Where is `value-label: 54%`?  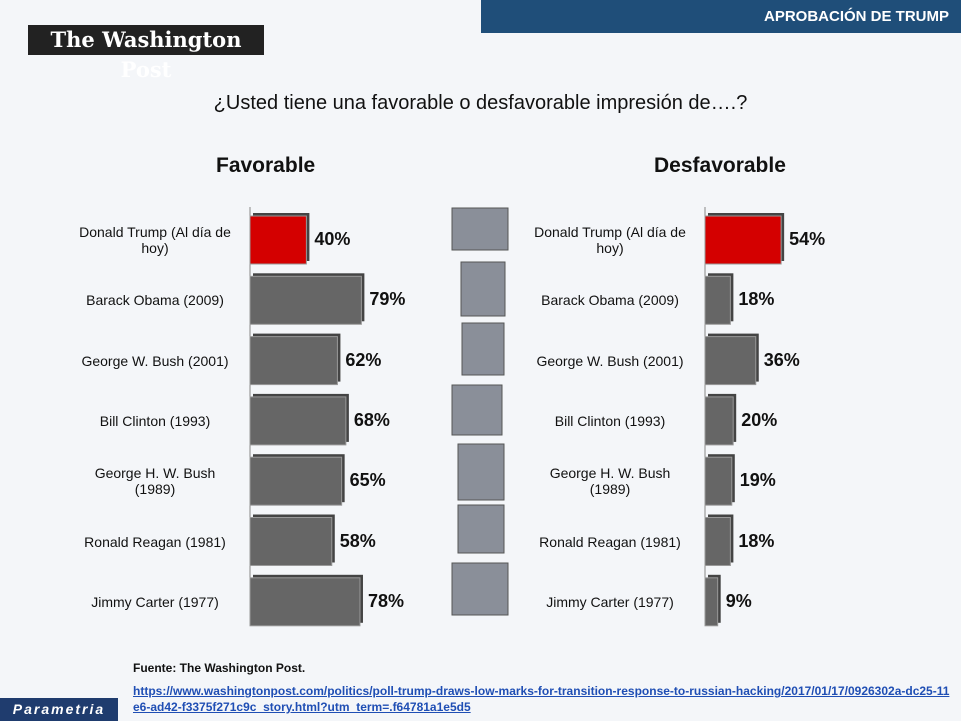
value-label: 54% is located at coordinates (807, 239).